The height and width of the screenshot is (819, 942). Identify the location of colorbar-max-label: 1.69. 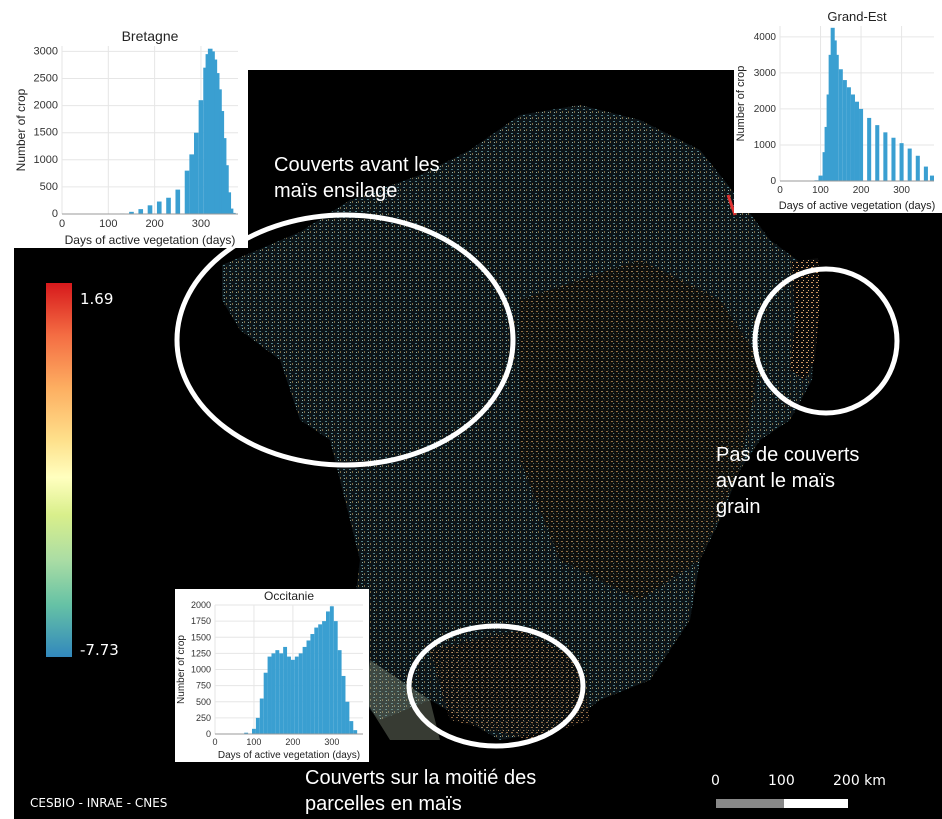
(96, 299).